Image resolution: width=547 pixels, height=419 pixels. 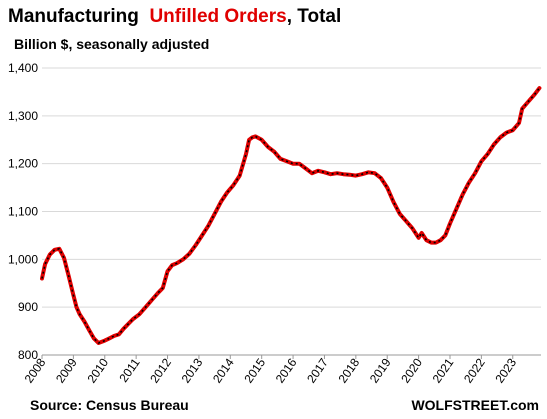 I want to click on title-part-3: , Total, so click(x=314, y=16).